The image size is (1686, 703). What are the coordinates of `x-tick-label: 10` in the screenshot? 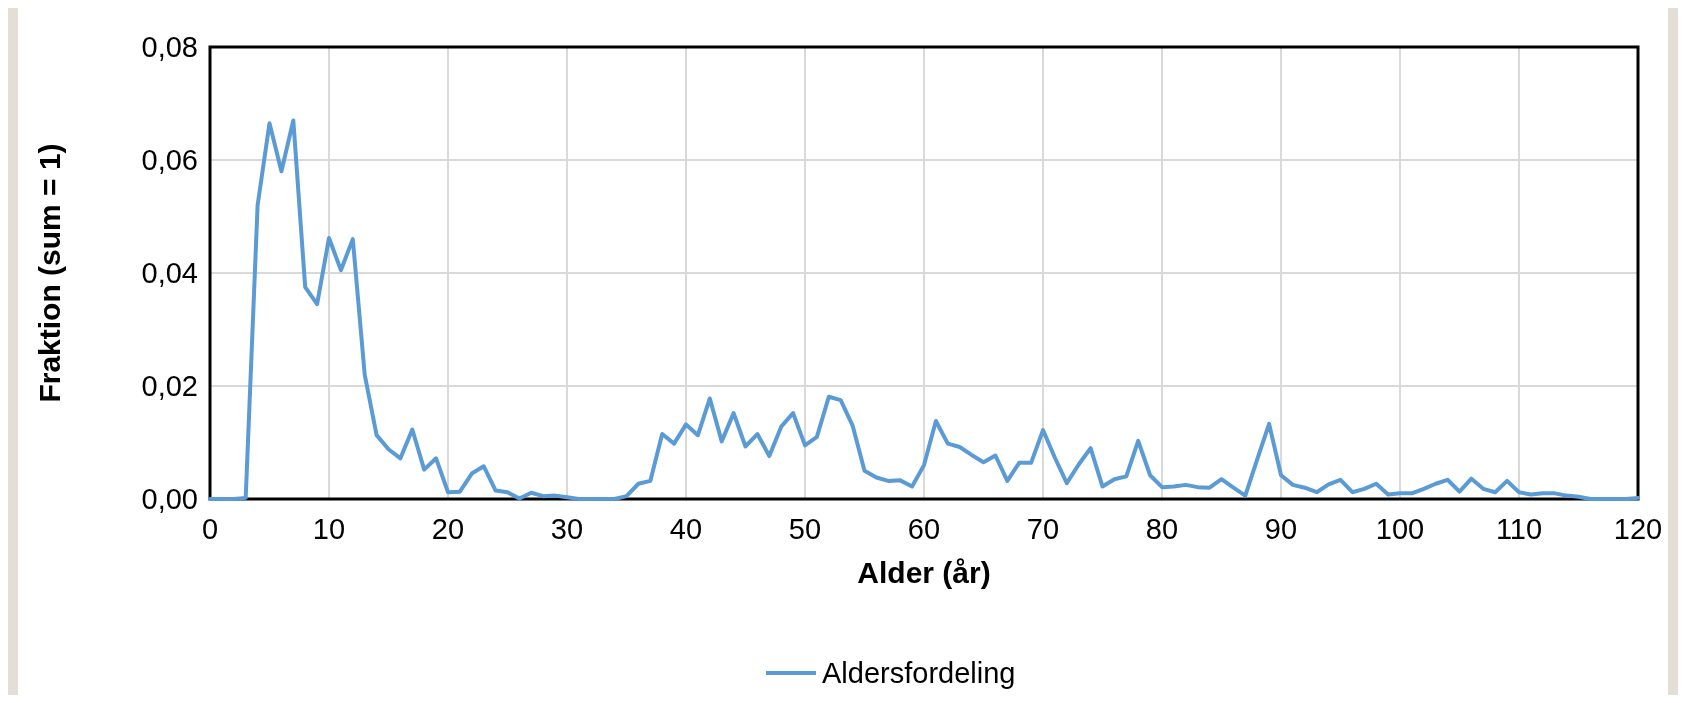 It's located at (329, 529).